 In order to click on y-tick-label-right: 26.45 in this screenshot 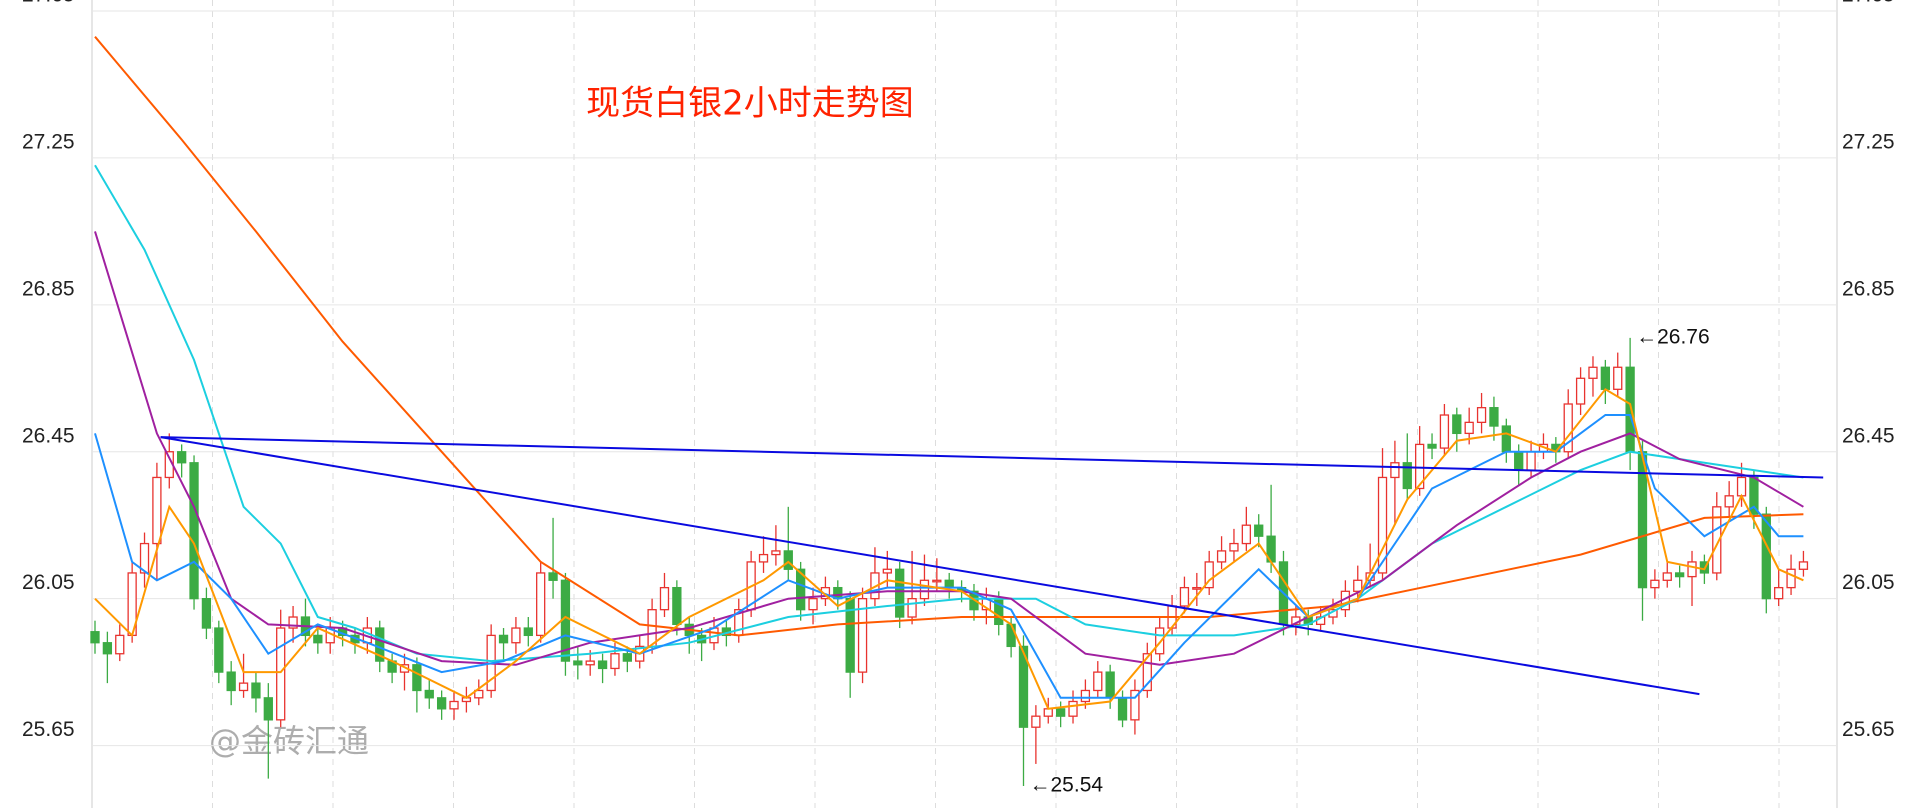, I will do `click(1868, 435)`.